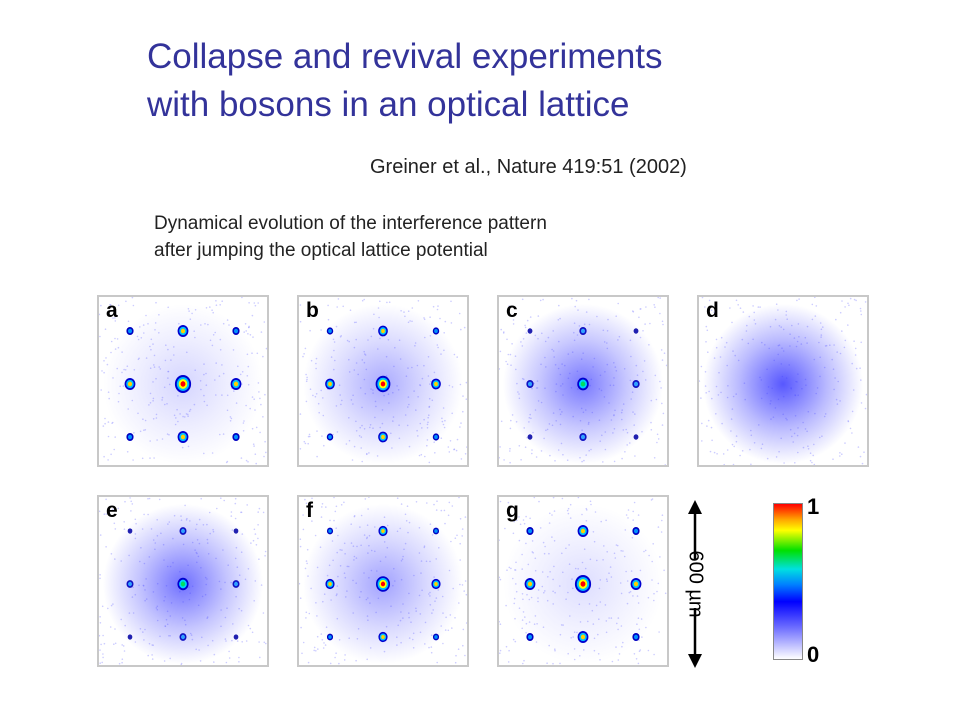 The image size is (960, 720). Describe the element at coordinates (788, 581) in the screenshot. I see `colorbar` at that location.